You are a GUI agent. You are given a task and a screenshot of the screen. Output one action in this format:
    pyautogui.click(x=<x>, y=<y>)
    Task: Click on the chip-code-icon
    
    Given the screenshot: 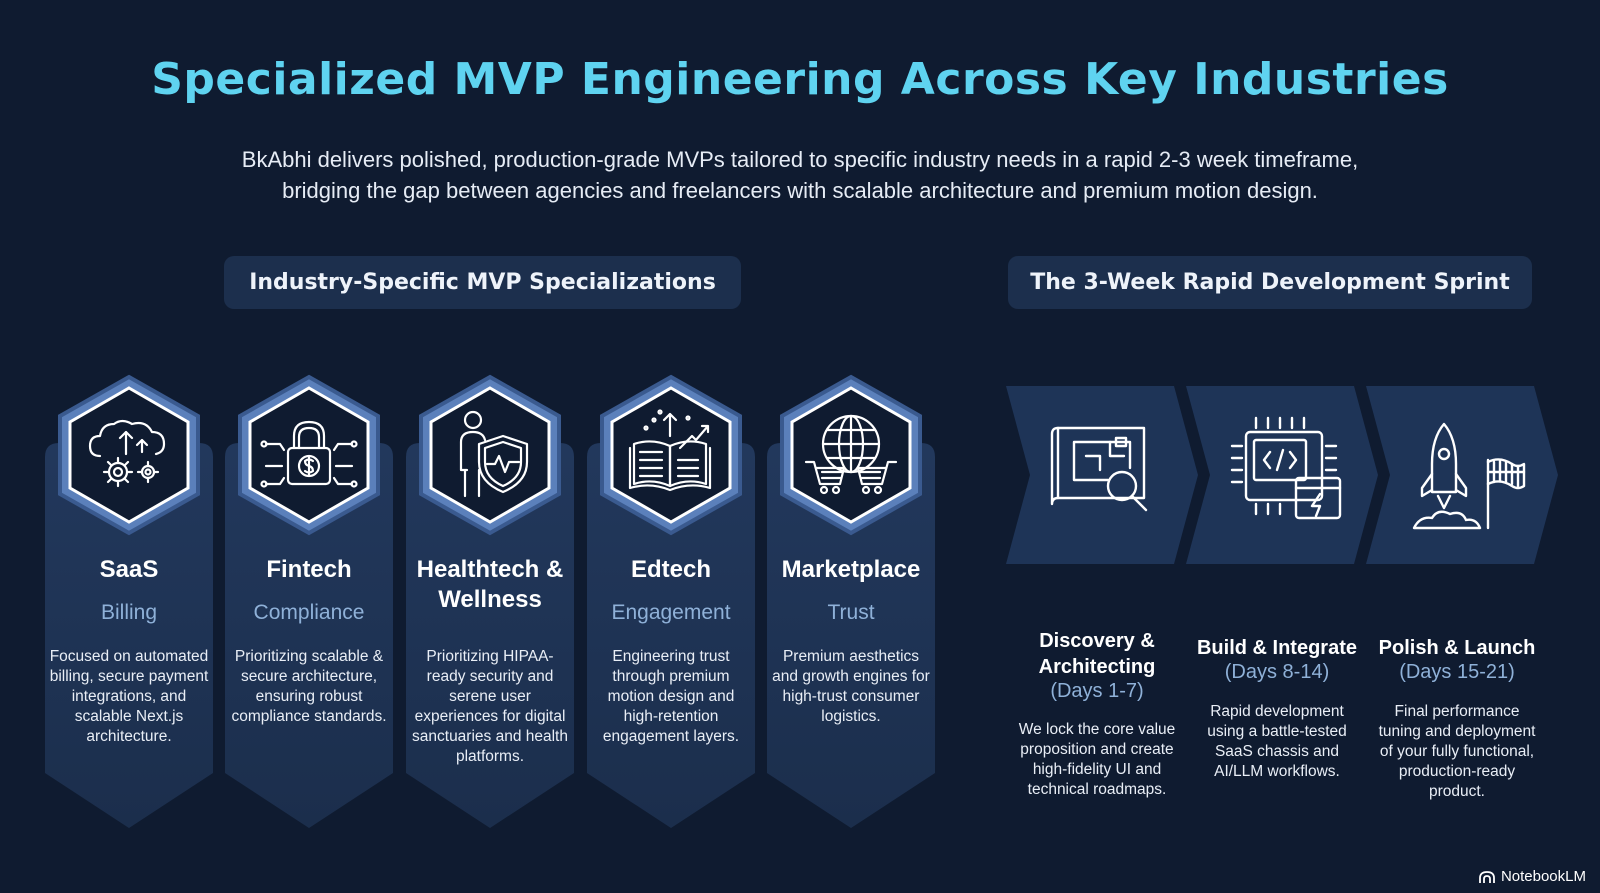 What is the action you would take?
    pyautogui.click(x=1286, y=468)
    